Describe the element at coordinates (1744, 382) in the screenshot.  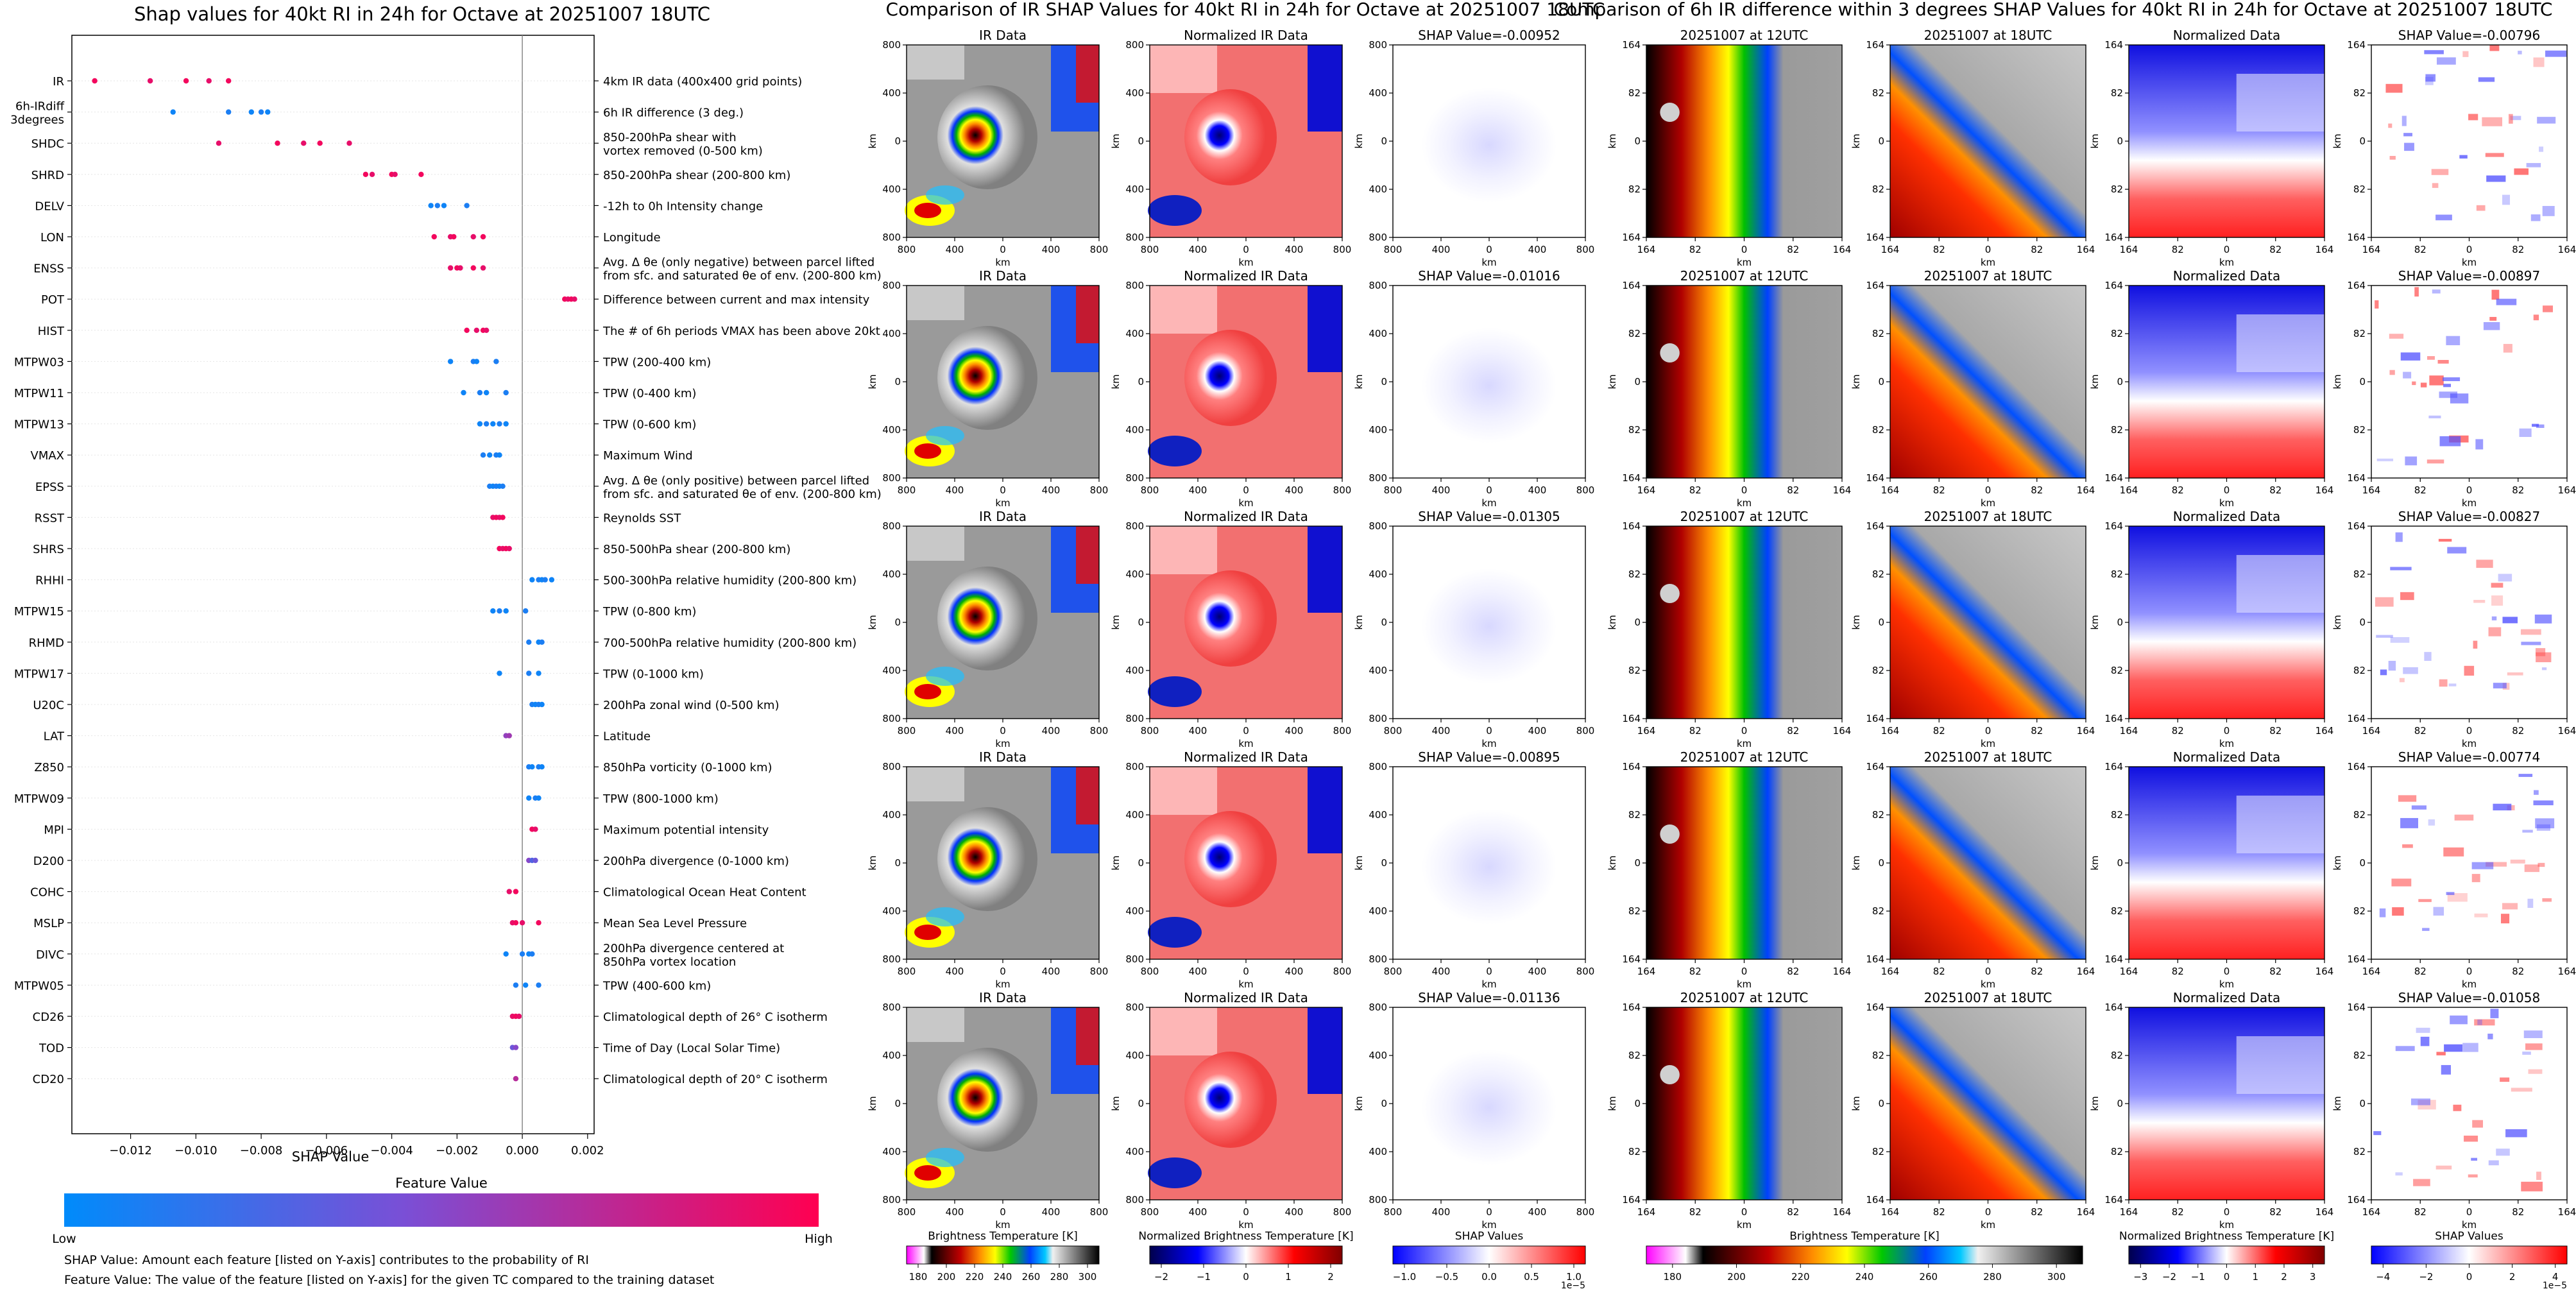
I see `diff12-image` at that location.